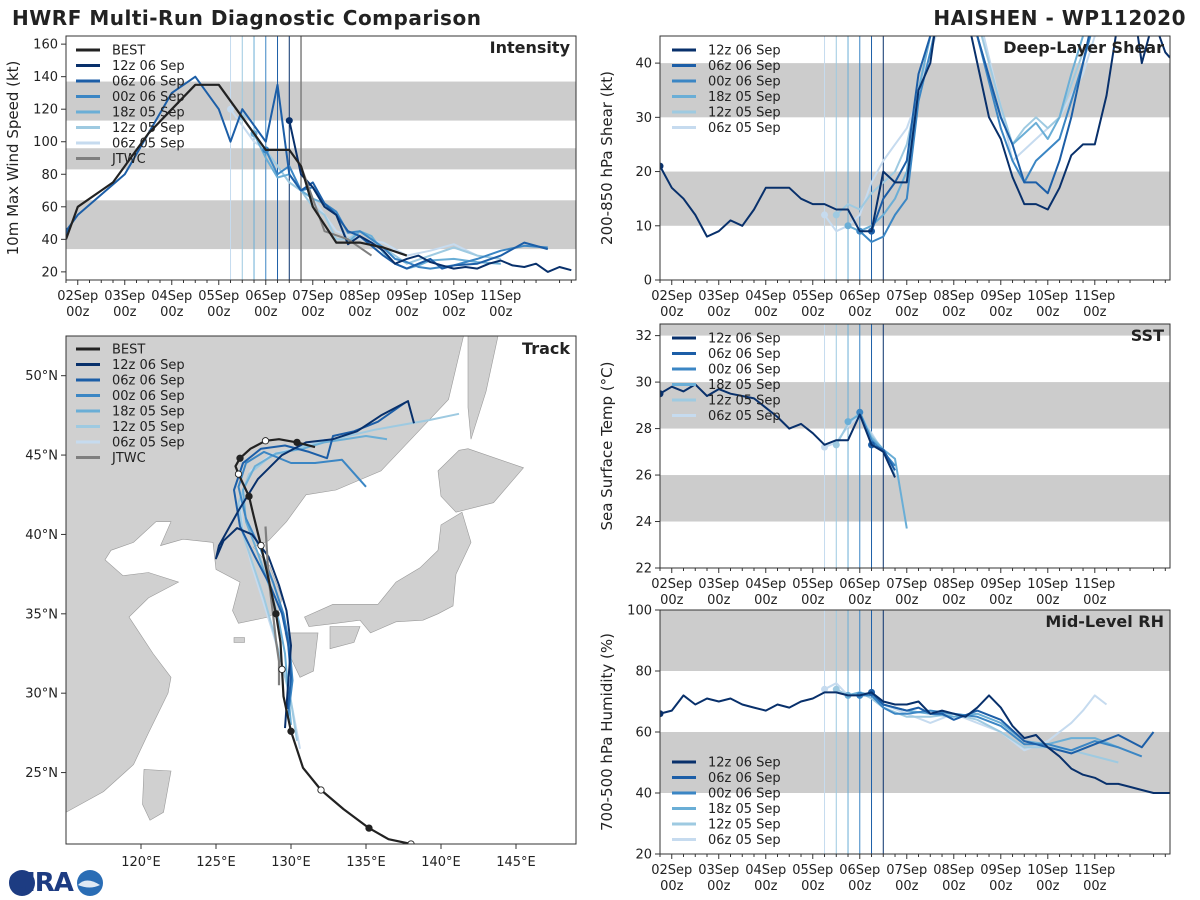  I want to click on lon-tick-label: 120°E, so click(141, 862).